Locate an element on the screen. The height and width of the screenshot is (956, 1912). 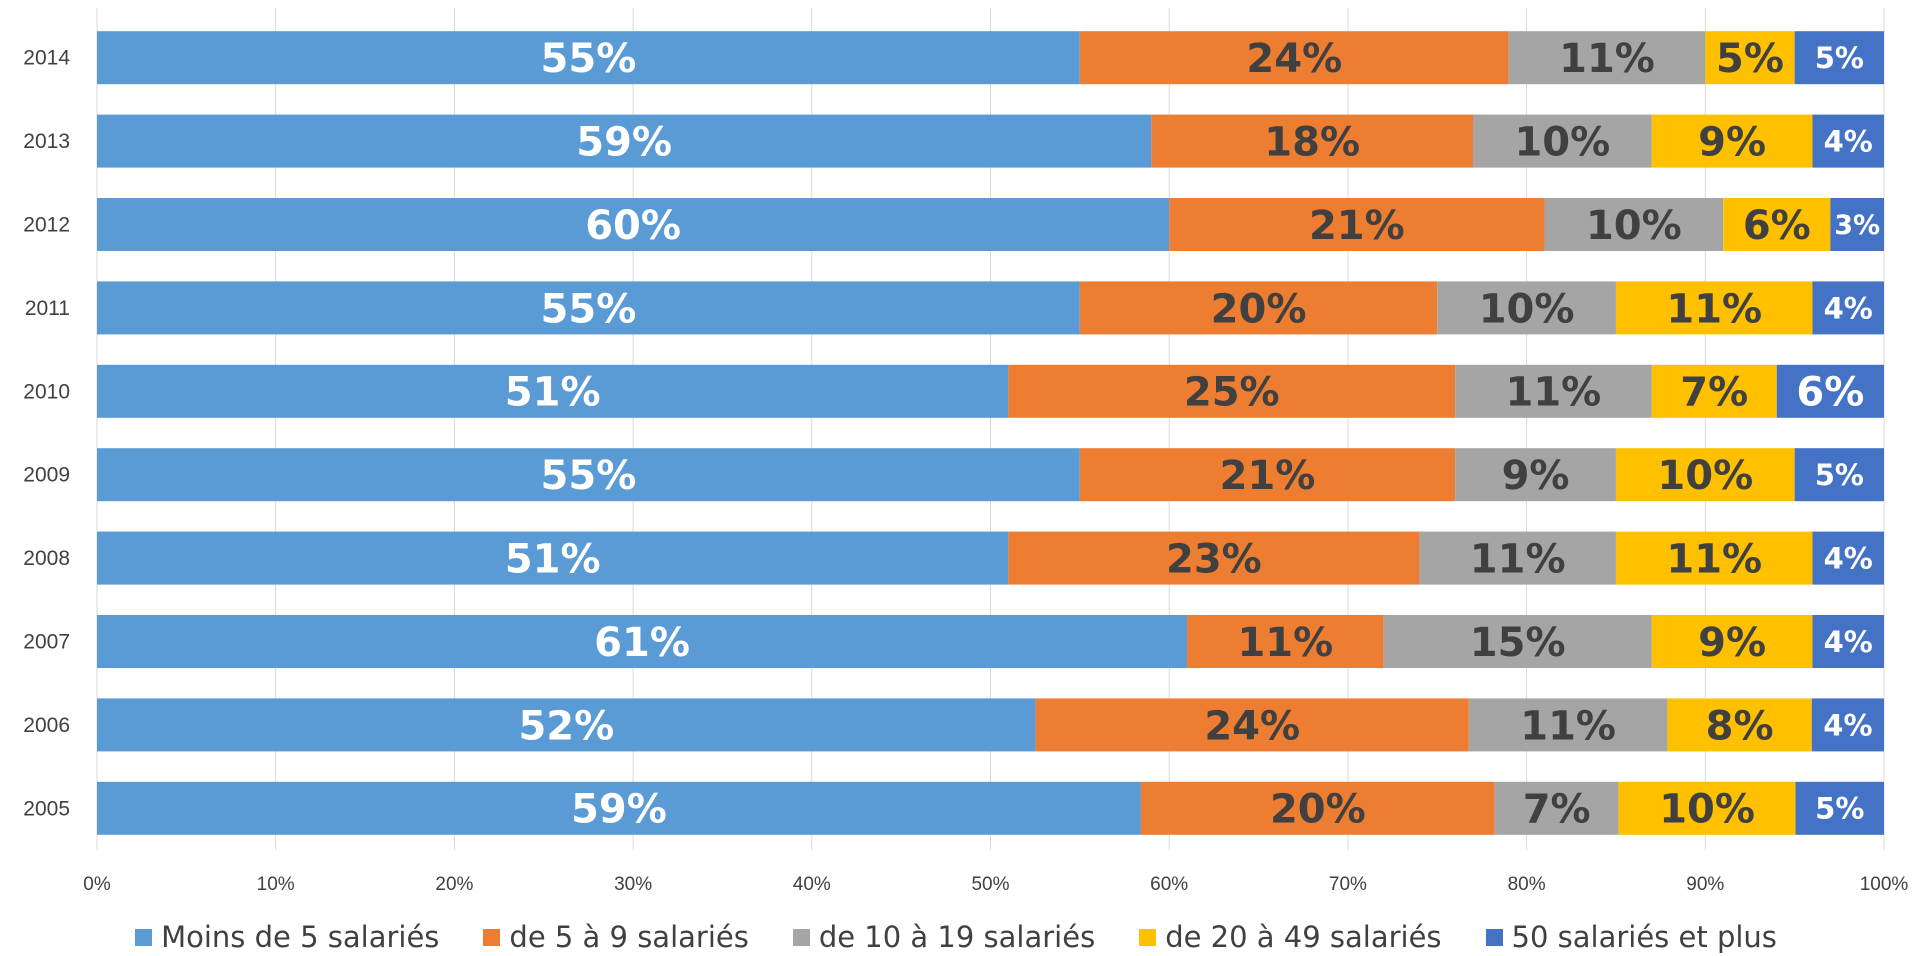
legend-item-10-a-19: de 10 à 19 salariés is located at coordinates (944, 937).